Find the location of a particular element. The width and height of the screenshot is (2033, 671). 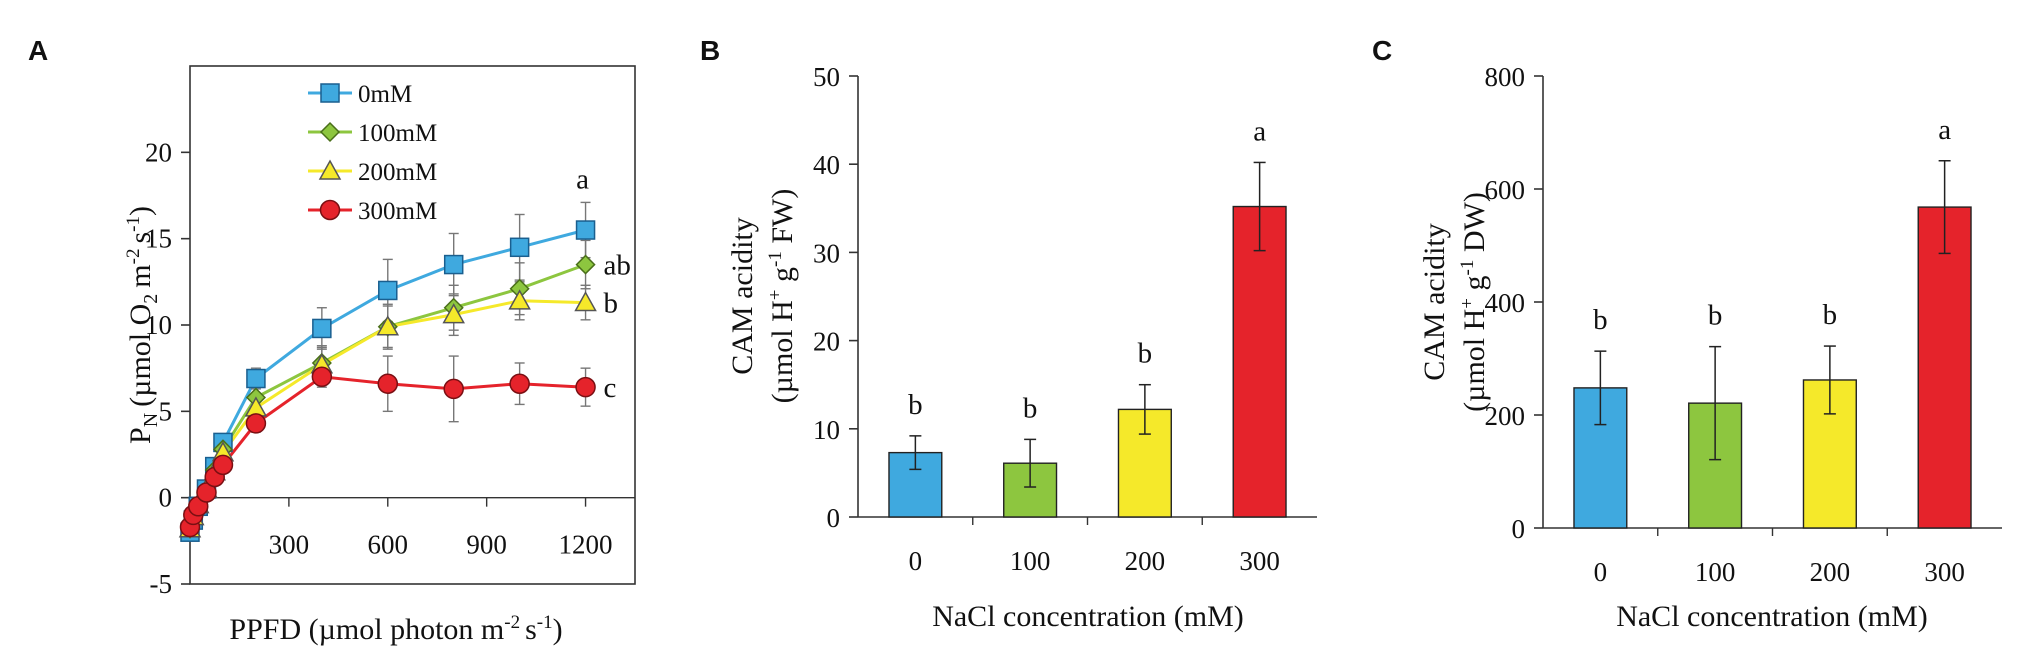

panel-c-bars: b b b a is located at coordinates (1772, 321).